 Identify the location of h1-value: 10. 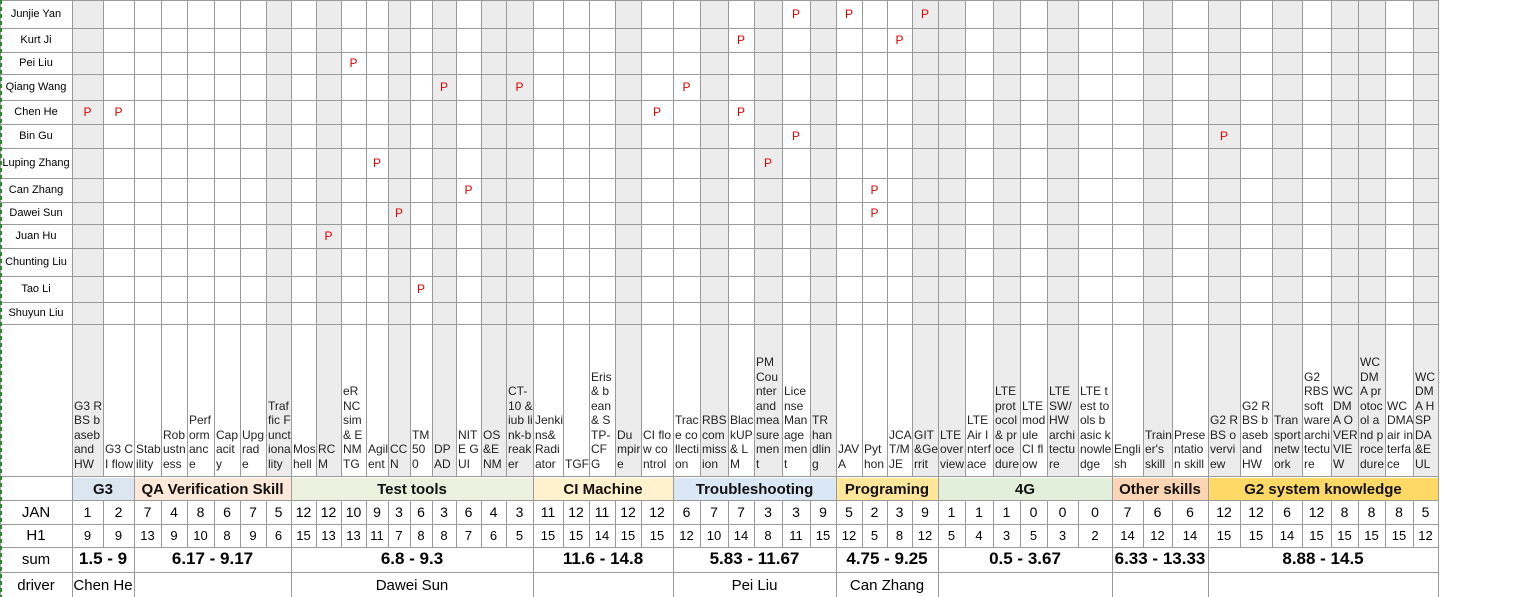
(200, 535).